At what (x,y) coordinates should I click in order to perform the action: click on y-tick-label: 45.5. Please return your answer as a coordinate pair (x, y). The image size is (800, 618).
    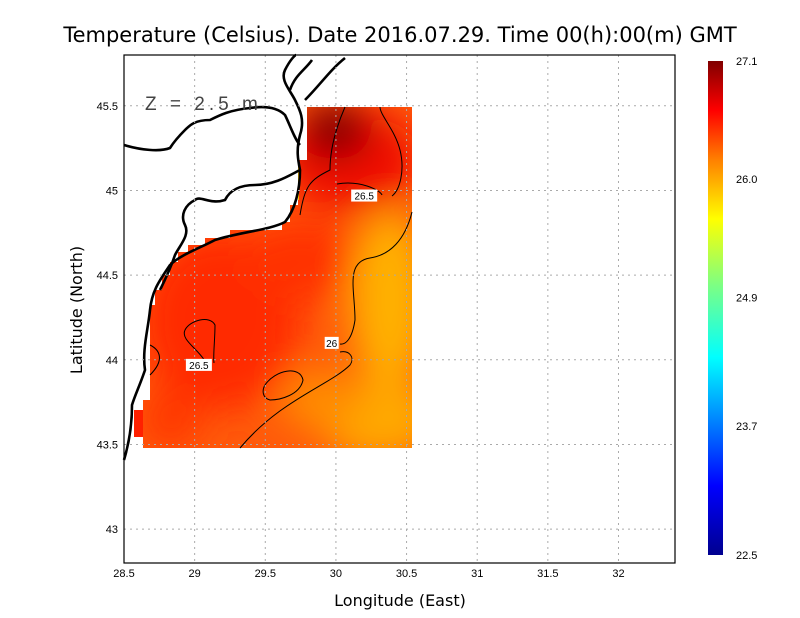
    Looking at the image, I should click on (107, 107).